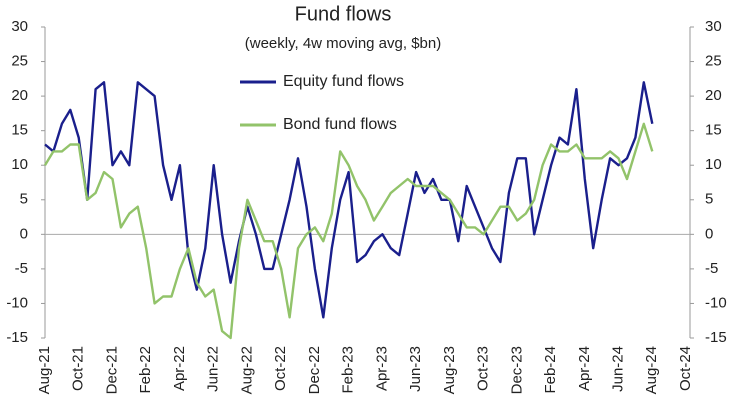 The image size is (745, 417). I want to click on y-tick-label: 5, so click(24, 199).